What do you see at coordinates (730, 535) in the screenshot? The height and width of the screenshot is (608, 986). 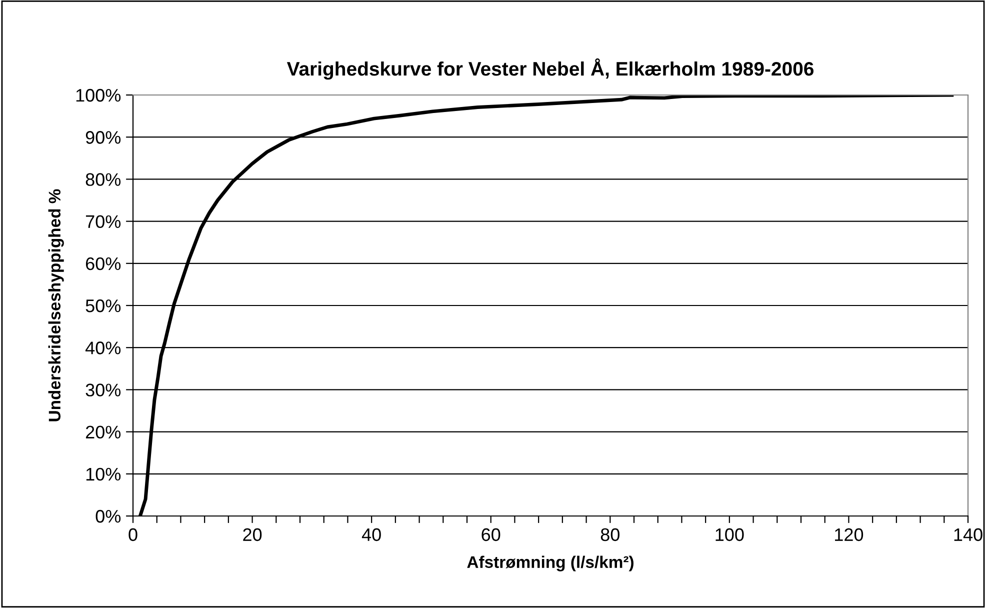 I see `x-tick-label: 100` at bounding box center [730, 535].